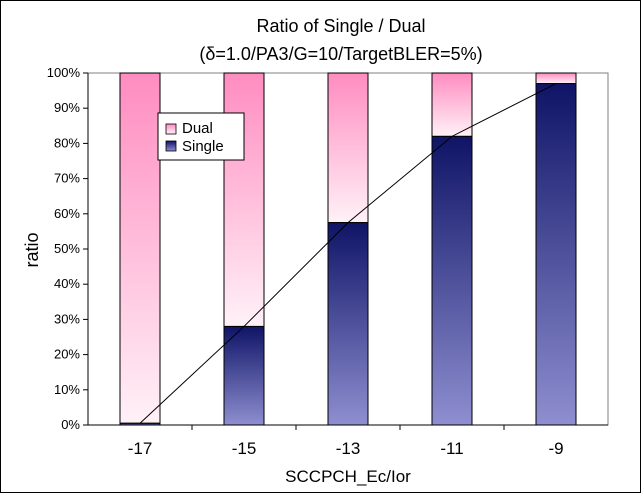 The image size is (641, 498). What do you see at coordinates (67, 283) in the screenshot?
I see `y-tick-label: 40%` at bounding box center [67, 283].